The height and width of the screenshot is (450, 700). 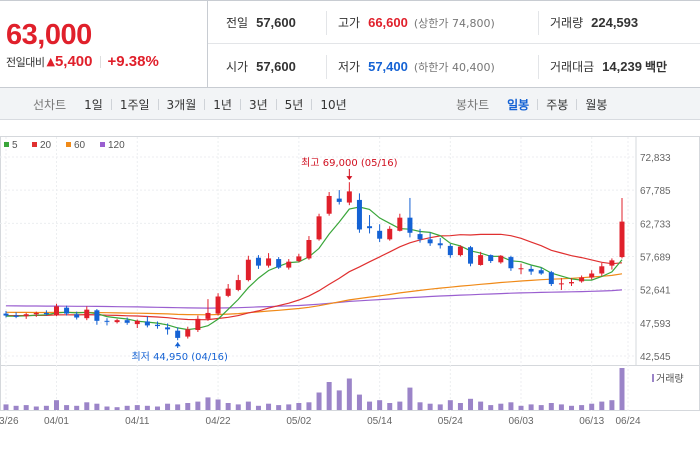 What do you see at coordinates (294, 104) in the screenshot?
I see `line-tab-5: 5년` at bounding box center [294, 104].